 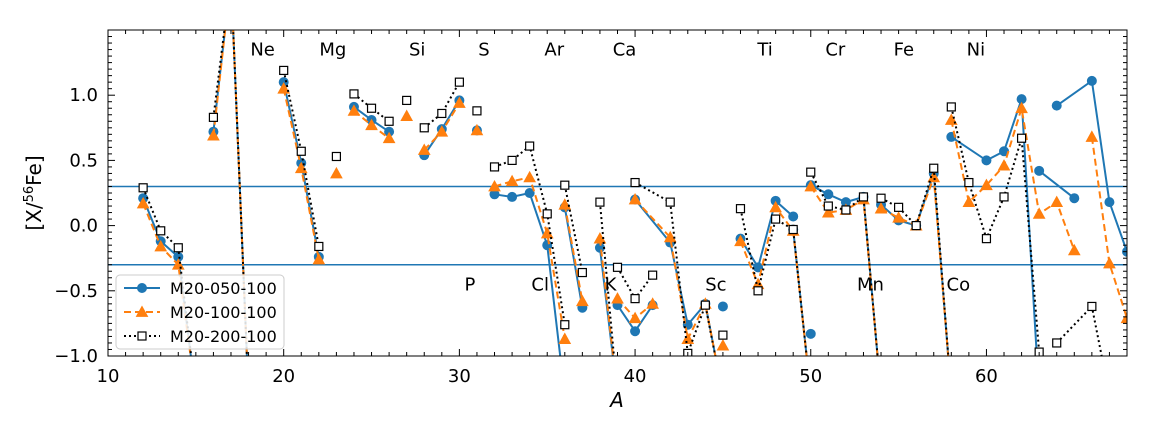 What do you see at coordinates (625, 50) in the screenshot?
I see `element-label: Ca` at bounding box center [625, 50].